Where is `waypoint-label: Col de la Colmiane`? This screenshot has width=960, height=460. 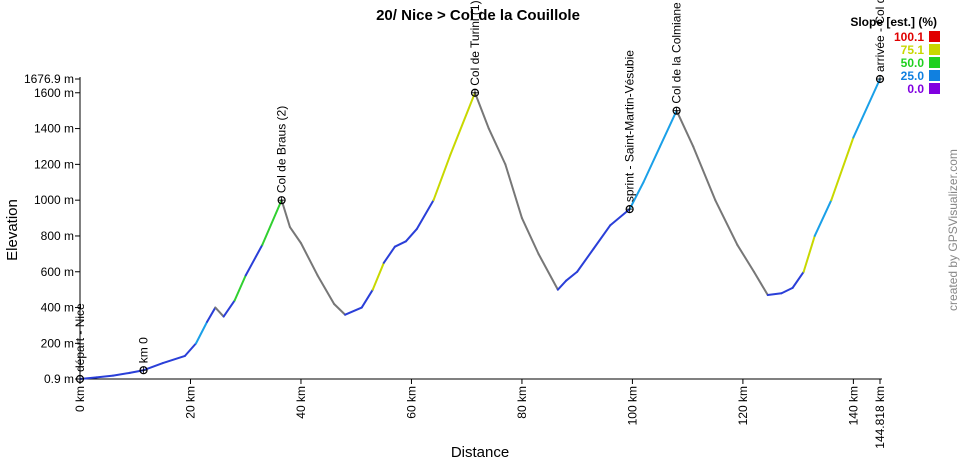 waypoint-label: Col de la Colmiane is located at coordinates (677, 53).